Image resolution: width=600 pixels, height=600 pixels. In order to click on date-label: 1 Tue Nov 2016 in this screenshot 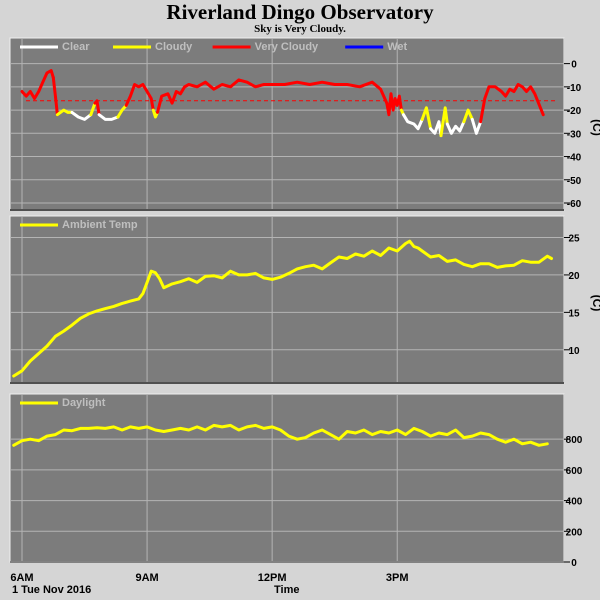, I will do `click(52, 590)`.